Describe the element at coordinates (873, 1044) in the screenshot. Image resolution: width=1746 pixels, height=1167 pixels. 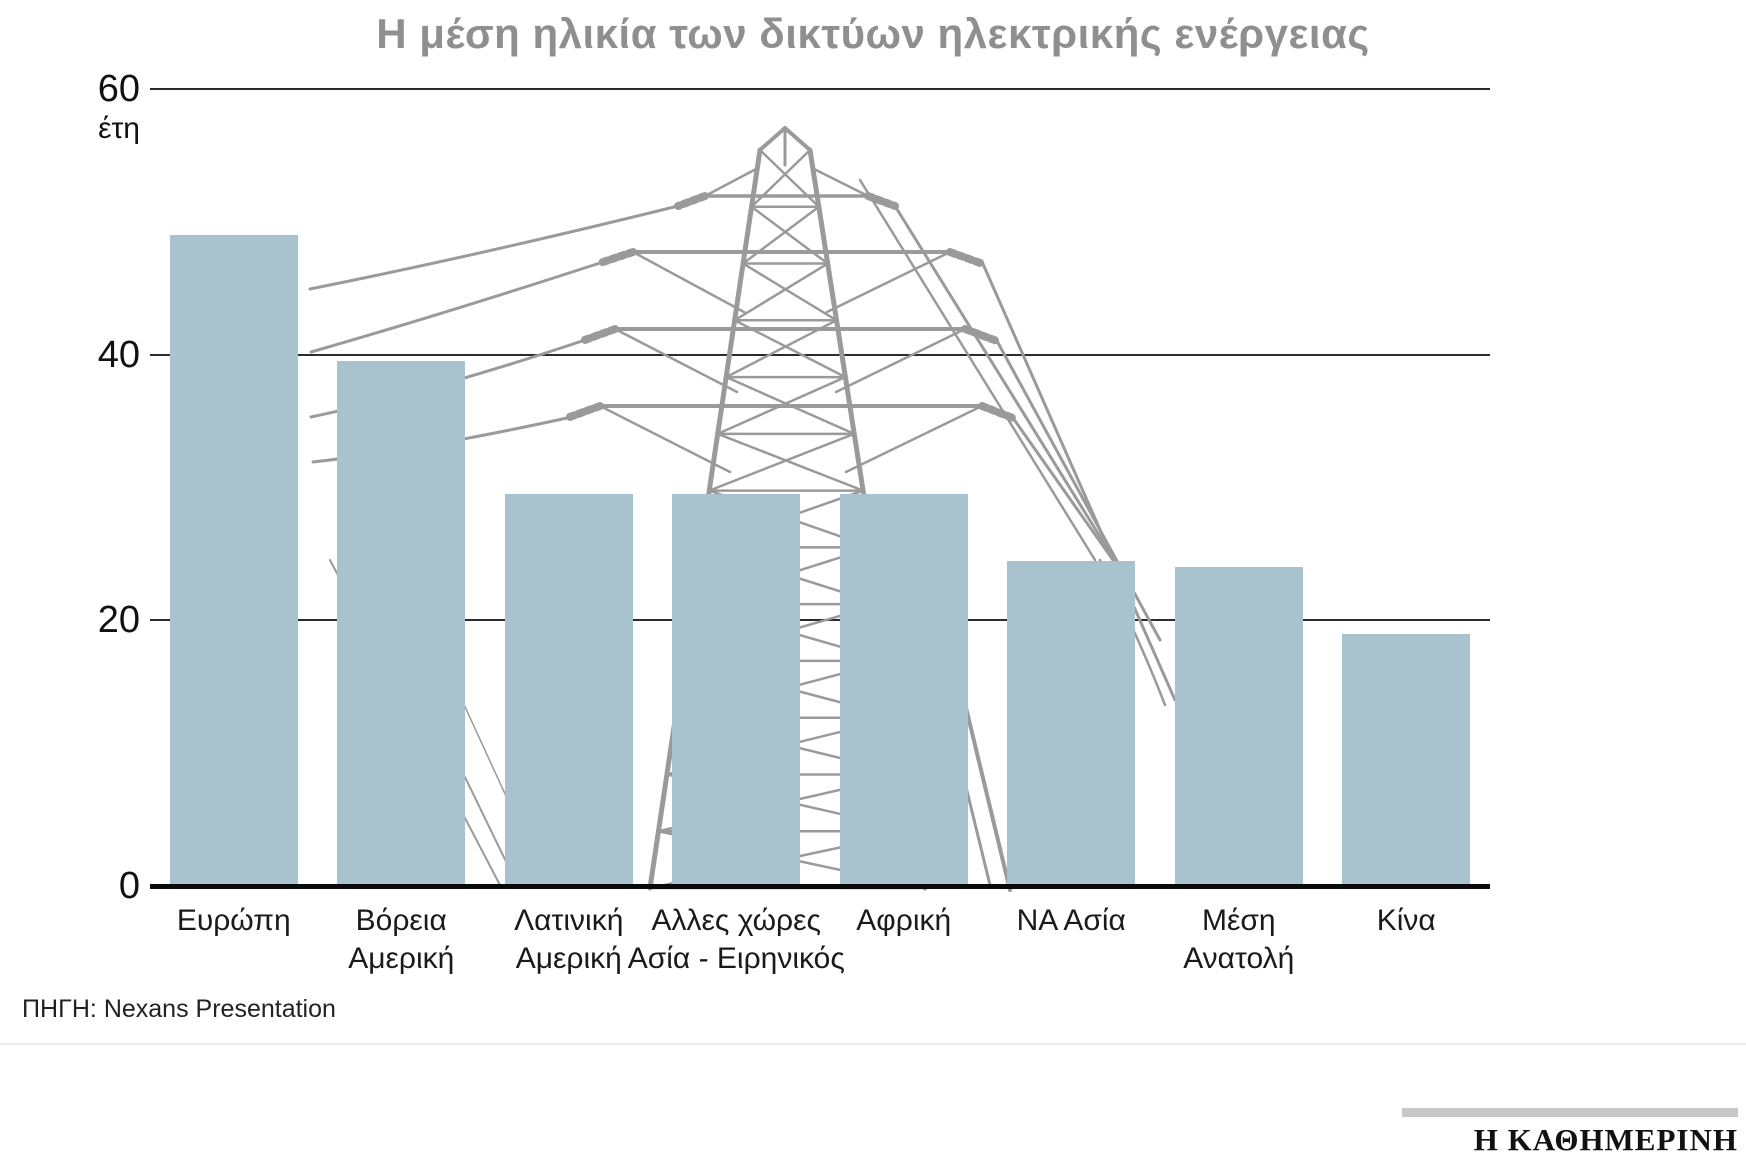
I see `footer-rule` at that location.